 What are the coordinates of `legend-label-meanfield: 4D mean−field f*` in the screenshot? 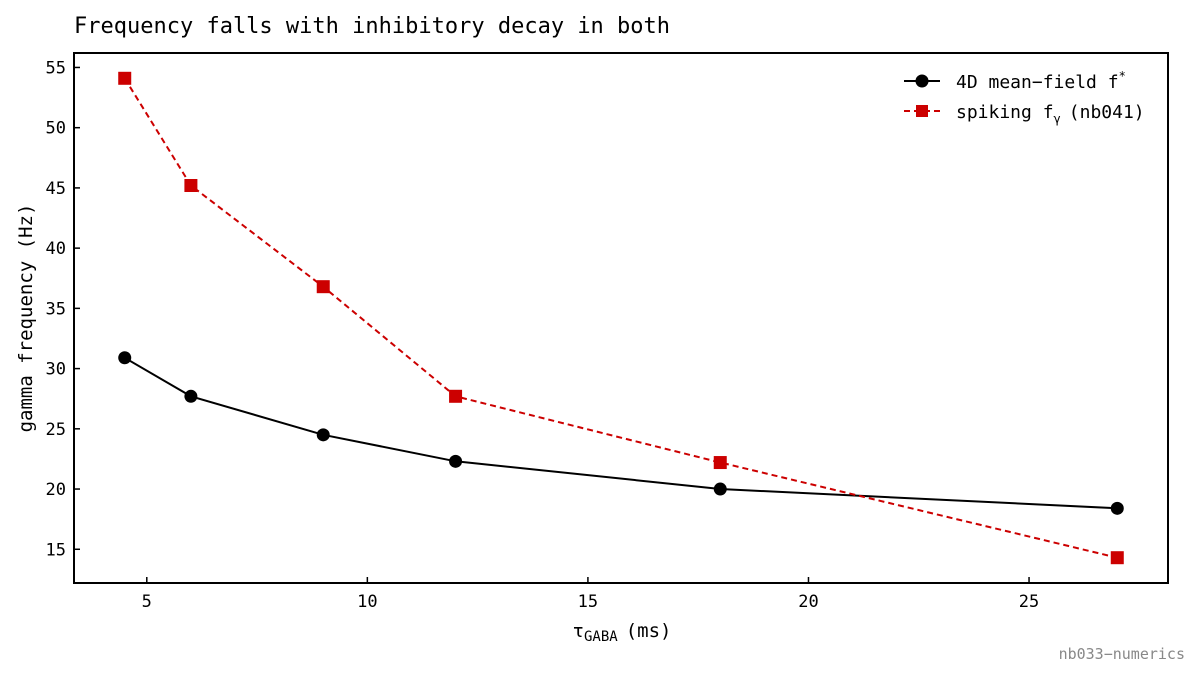 It's located at (1041, 81).